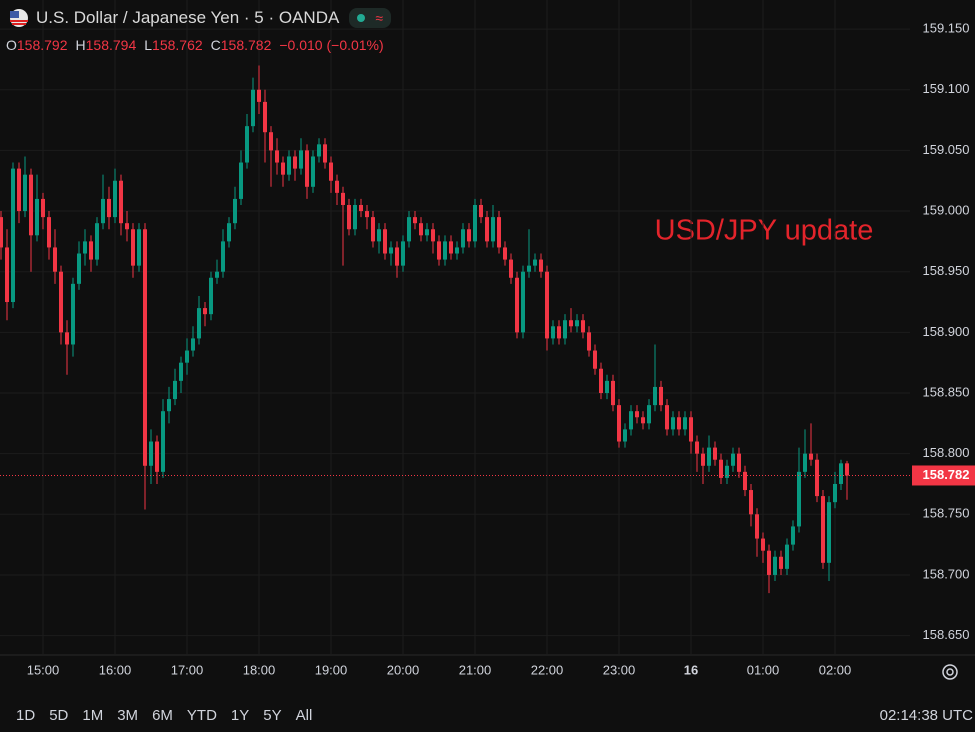 Image resolution: width=975 pixels, height=732 pixels. What do you see at coordinates (11, 45) in the screenshot?
I see `ohlc-key: O` at bounding box center [11, 45].